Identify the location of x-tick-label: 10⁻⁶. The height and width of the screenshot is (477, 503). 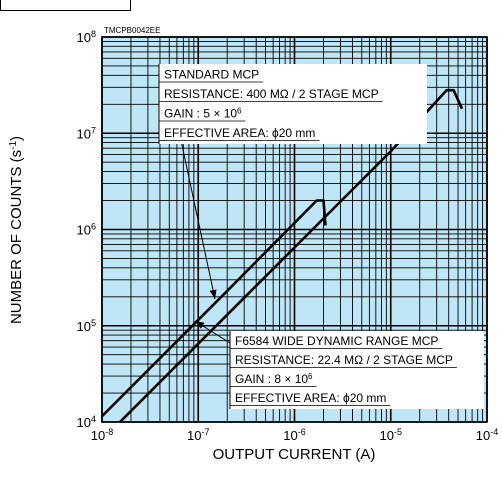
(294, 435).